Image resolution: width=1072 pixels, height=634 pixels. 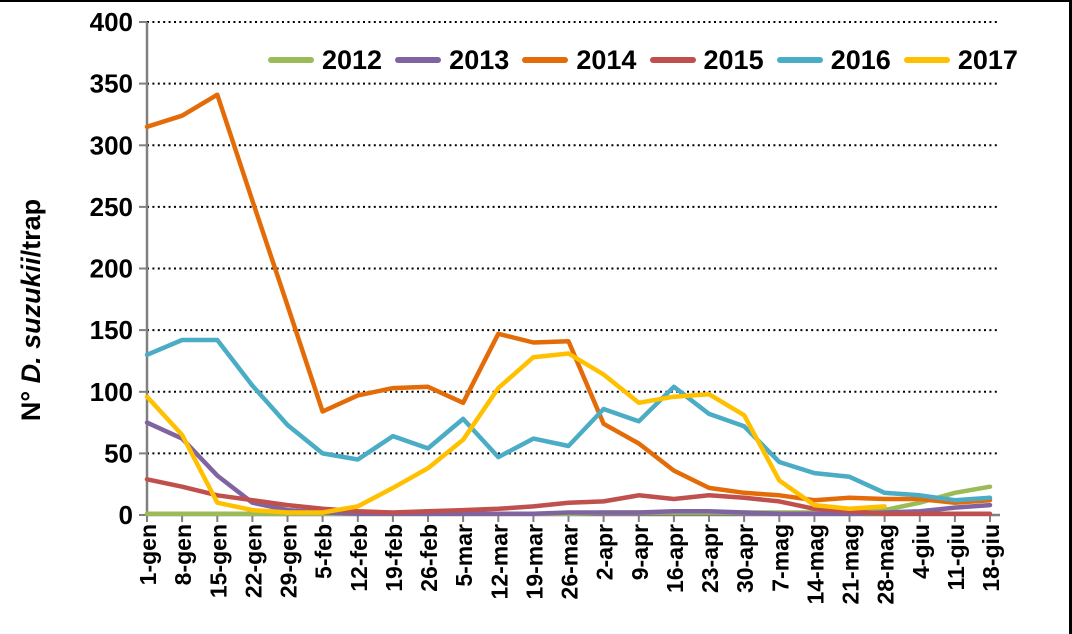 I want to click on x-tick-label-19-mar: 19-mar, so click(x=534, y=561).